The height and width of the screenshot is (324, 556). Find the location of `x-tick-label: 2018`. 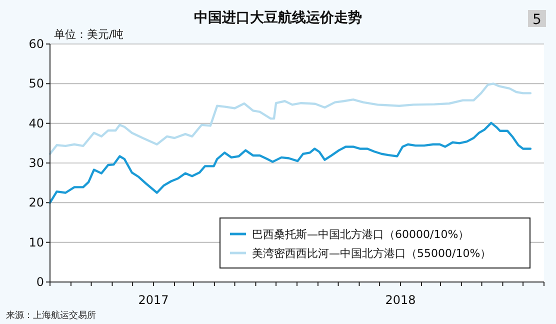

x-tick-label: 2018 is located at coordinates (400, 300).